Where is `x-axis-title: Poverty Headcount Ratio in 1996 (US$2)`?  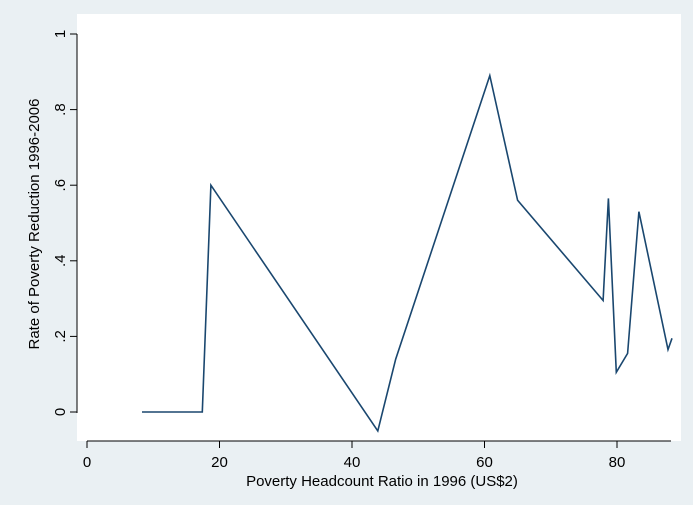 x-axis-title: Poverty Headcount Ratio in 1996 (US$2) is located at coordinates (382, 481).